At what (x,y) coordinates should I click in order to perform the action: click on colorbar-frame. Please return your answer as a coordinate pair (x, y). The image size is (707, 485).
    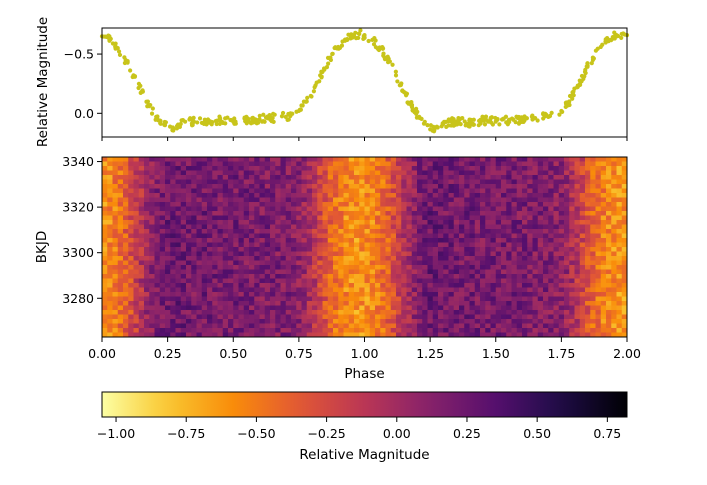
    Looking at the image, I should click on (364, 404).